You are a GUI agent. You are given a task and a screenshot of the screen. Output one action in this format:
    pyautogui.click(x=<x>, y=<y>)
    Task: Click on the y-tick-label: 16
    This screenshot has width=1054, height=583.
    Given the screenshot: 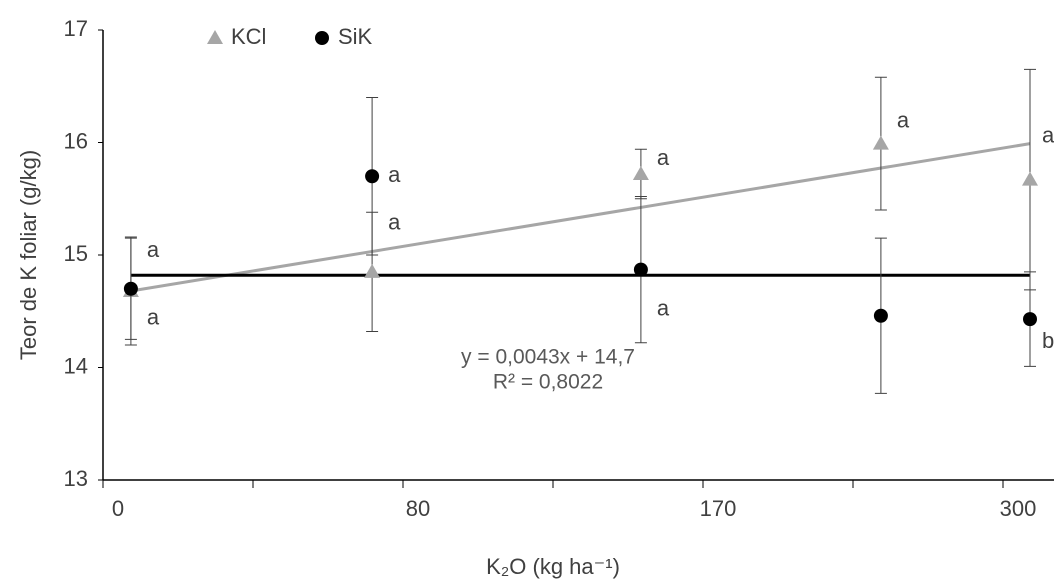 What is the action you would take?
    pyautogui.click(x=76, y=140)
    